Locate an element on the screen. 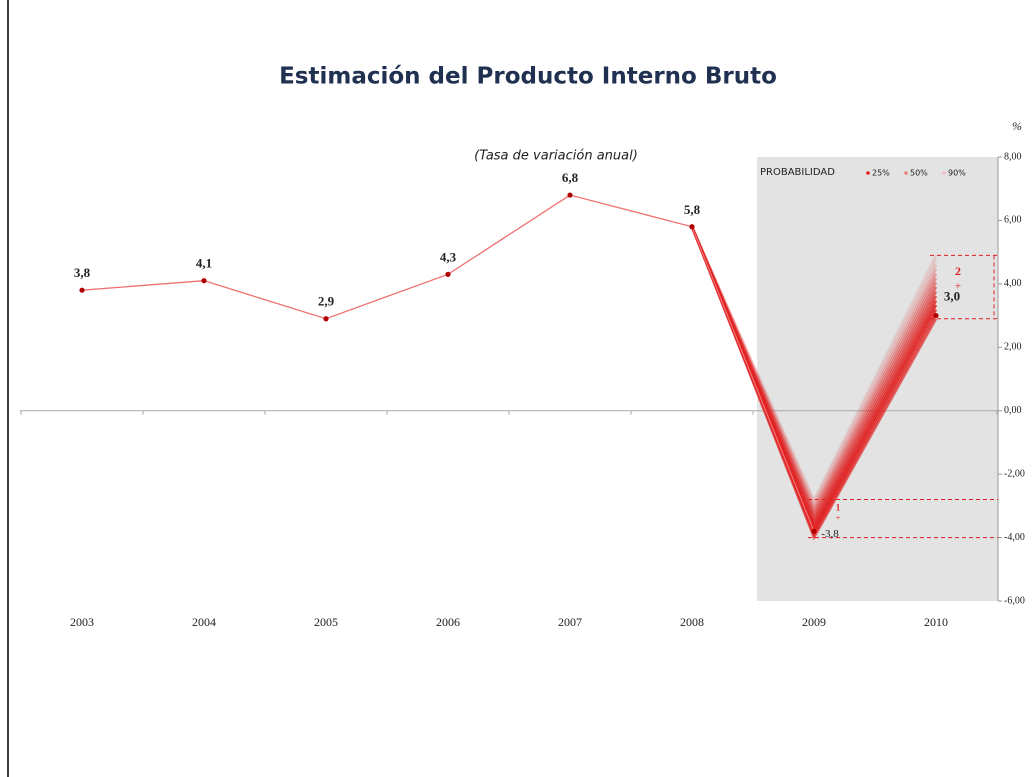  y-tick-label: -6,00 is located at coordinates (1014, 600).